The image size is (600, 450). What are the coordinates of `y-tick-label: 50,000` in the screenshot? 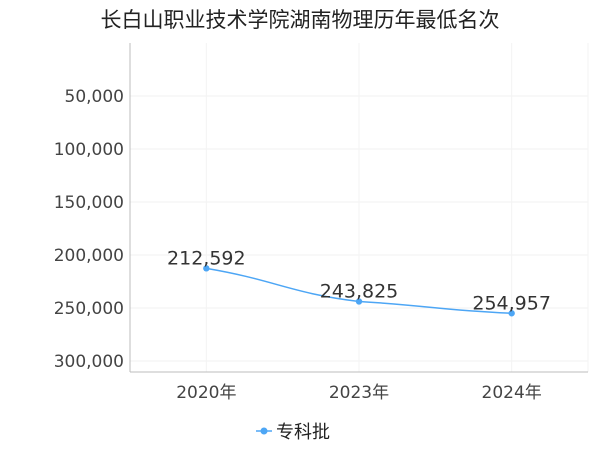 It's located at (94, 97).